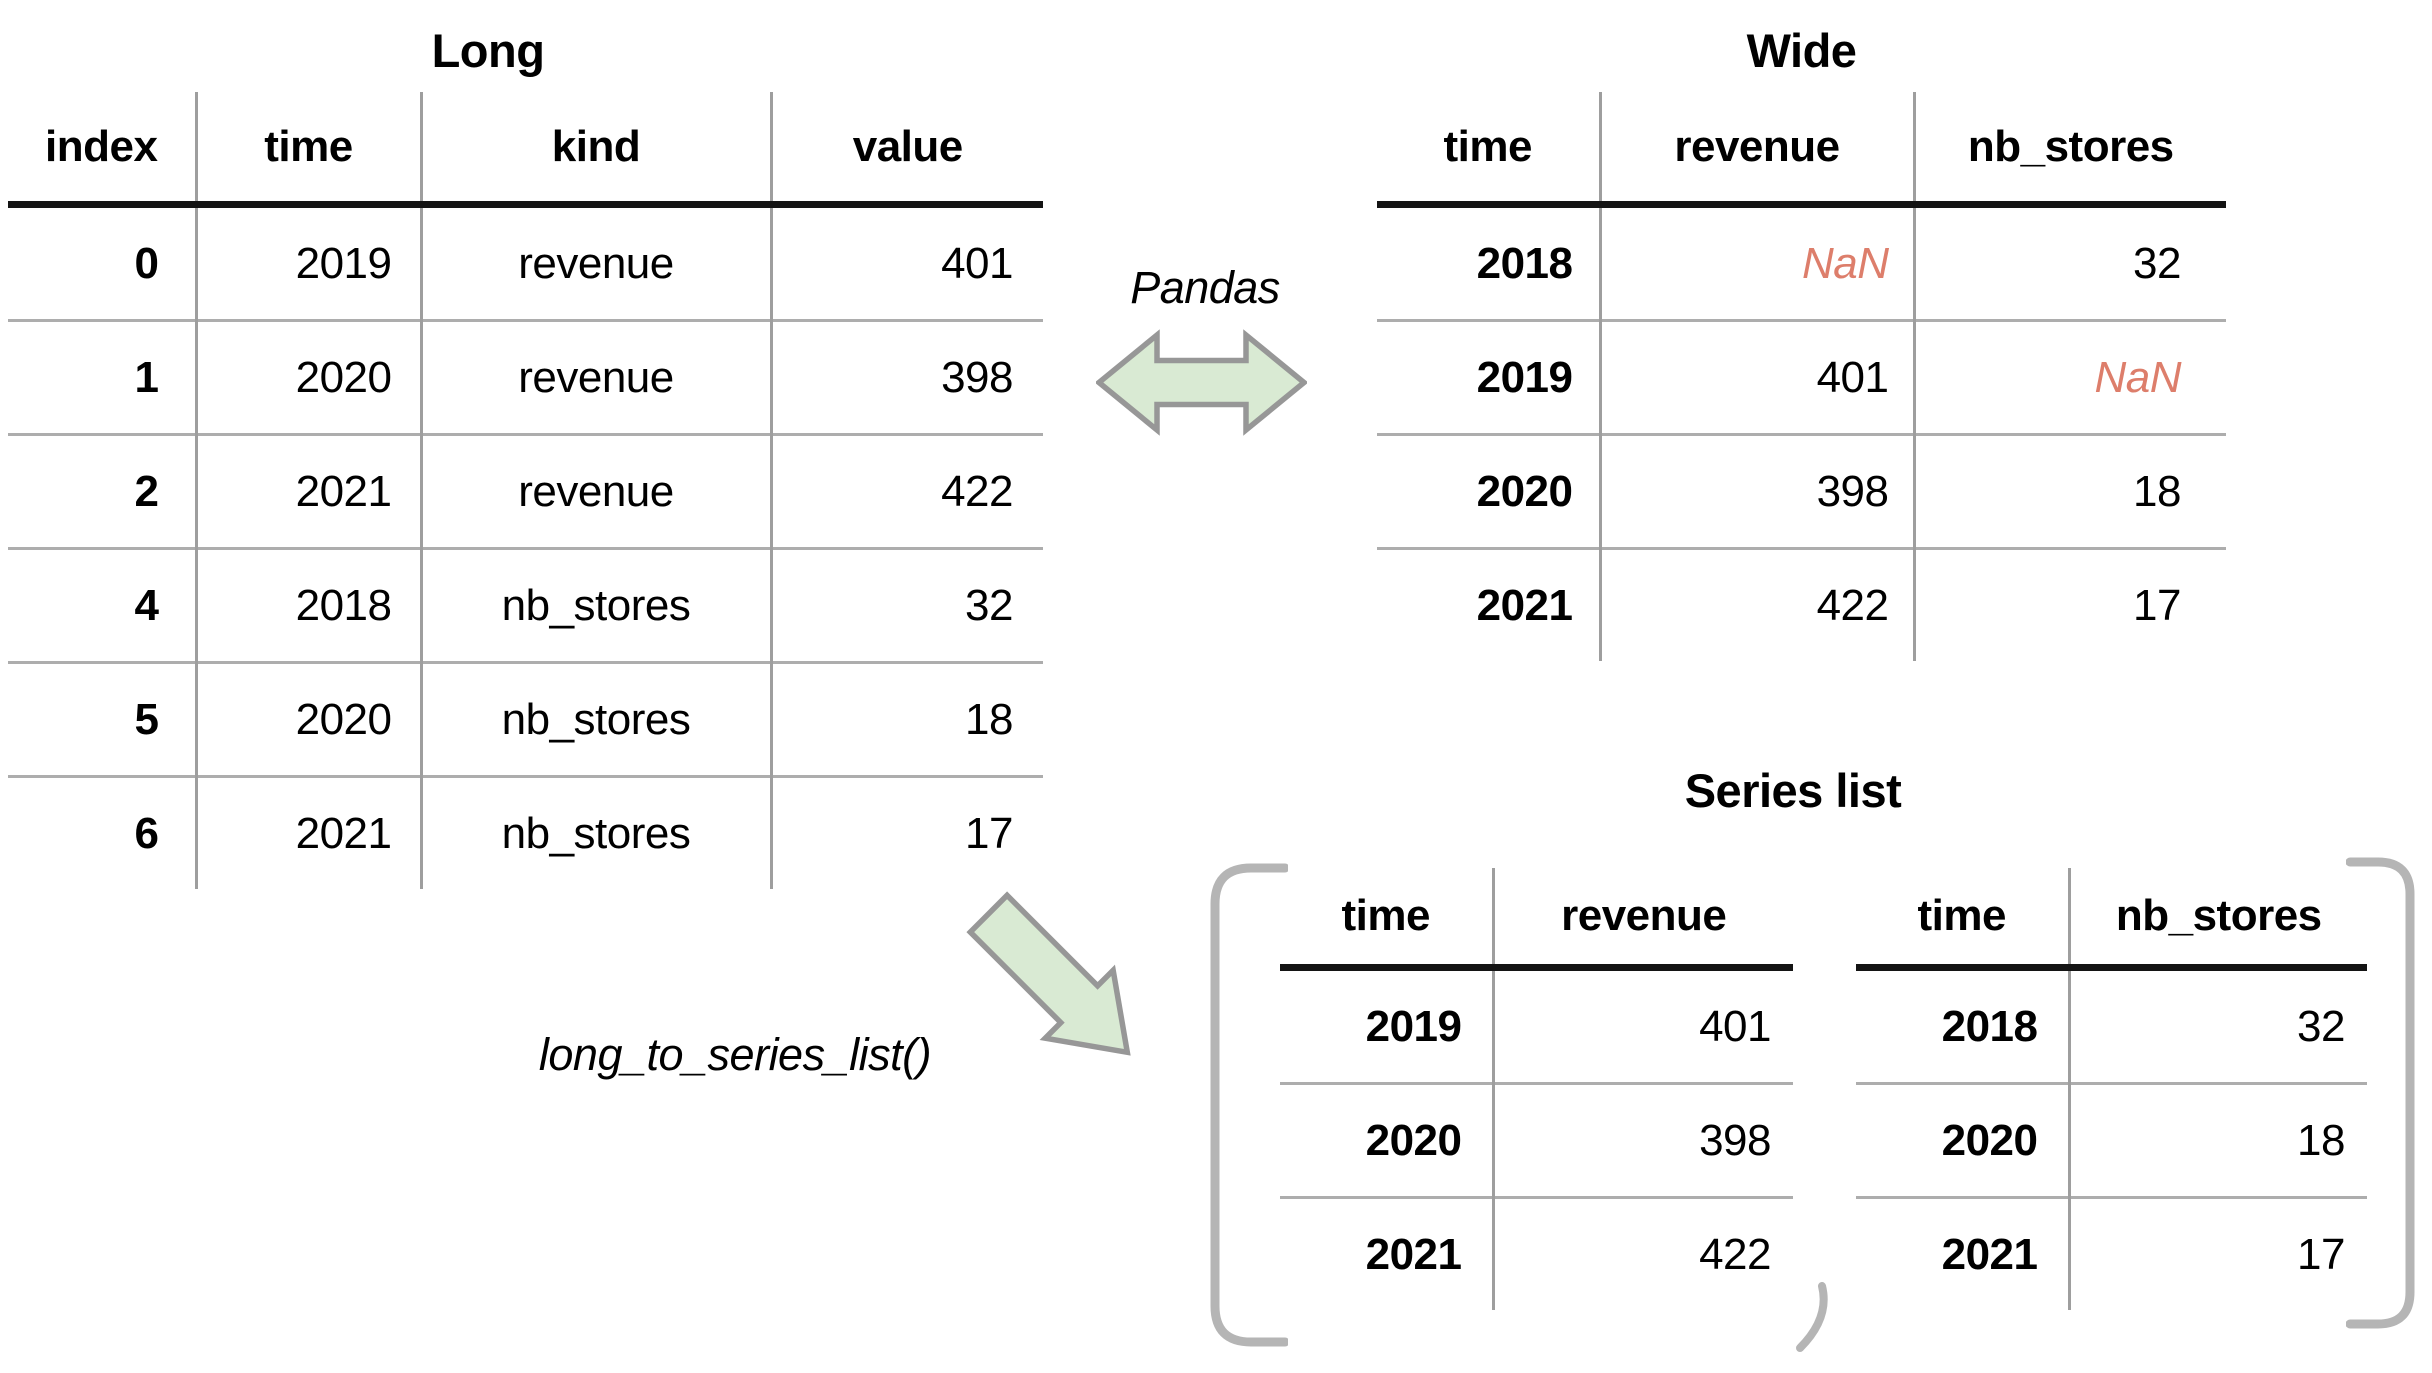 The image size is (2432, 1373). What do you see at coordinates (1801, 50) in the screenshot?
I see `wide-table-title: Wide` at bounding box center [1801, 50].